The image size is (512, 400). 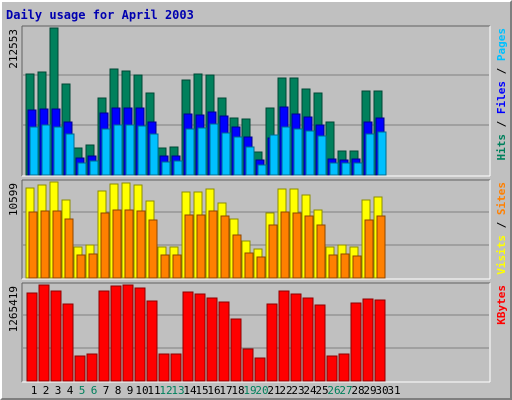 What do you see at coordinates (237, 390) in the screenshot?
I see `x-tick-label-day-18: 18` at bounding box center [237, 390].